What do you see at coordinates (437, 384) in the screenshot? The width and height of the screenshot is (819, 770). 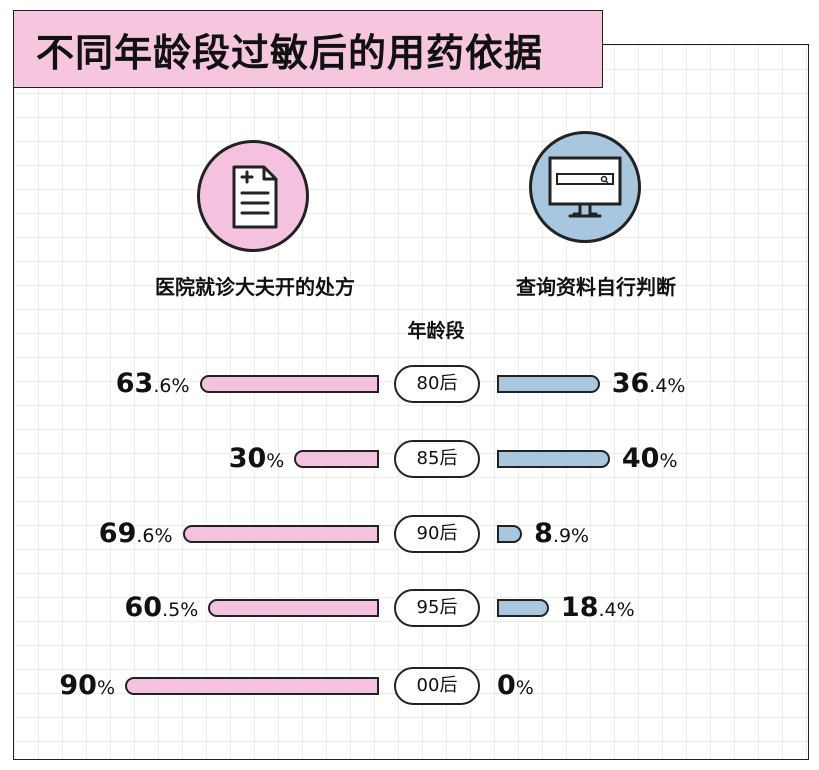 I see `category-label: 80后` at bounding box center [437, 384].